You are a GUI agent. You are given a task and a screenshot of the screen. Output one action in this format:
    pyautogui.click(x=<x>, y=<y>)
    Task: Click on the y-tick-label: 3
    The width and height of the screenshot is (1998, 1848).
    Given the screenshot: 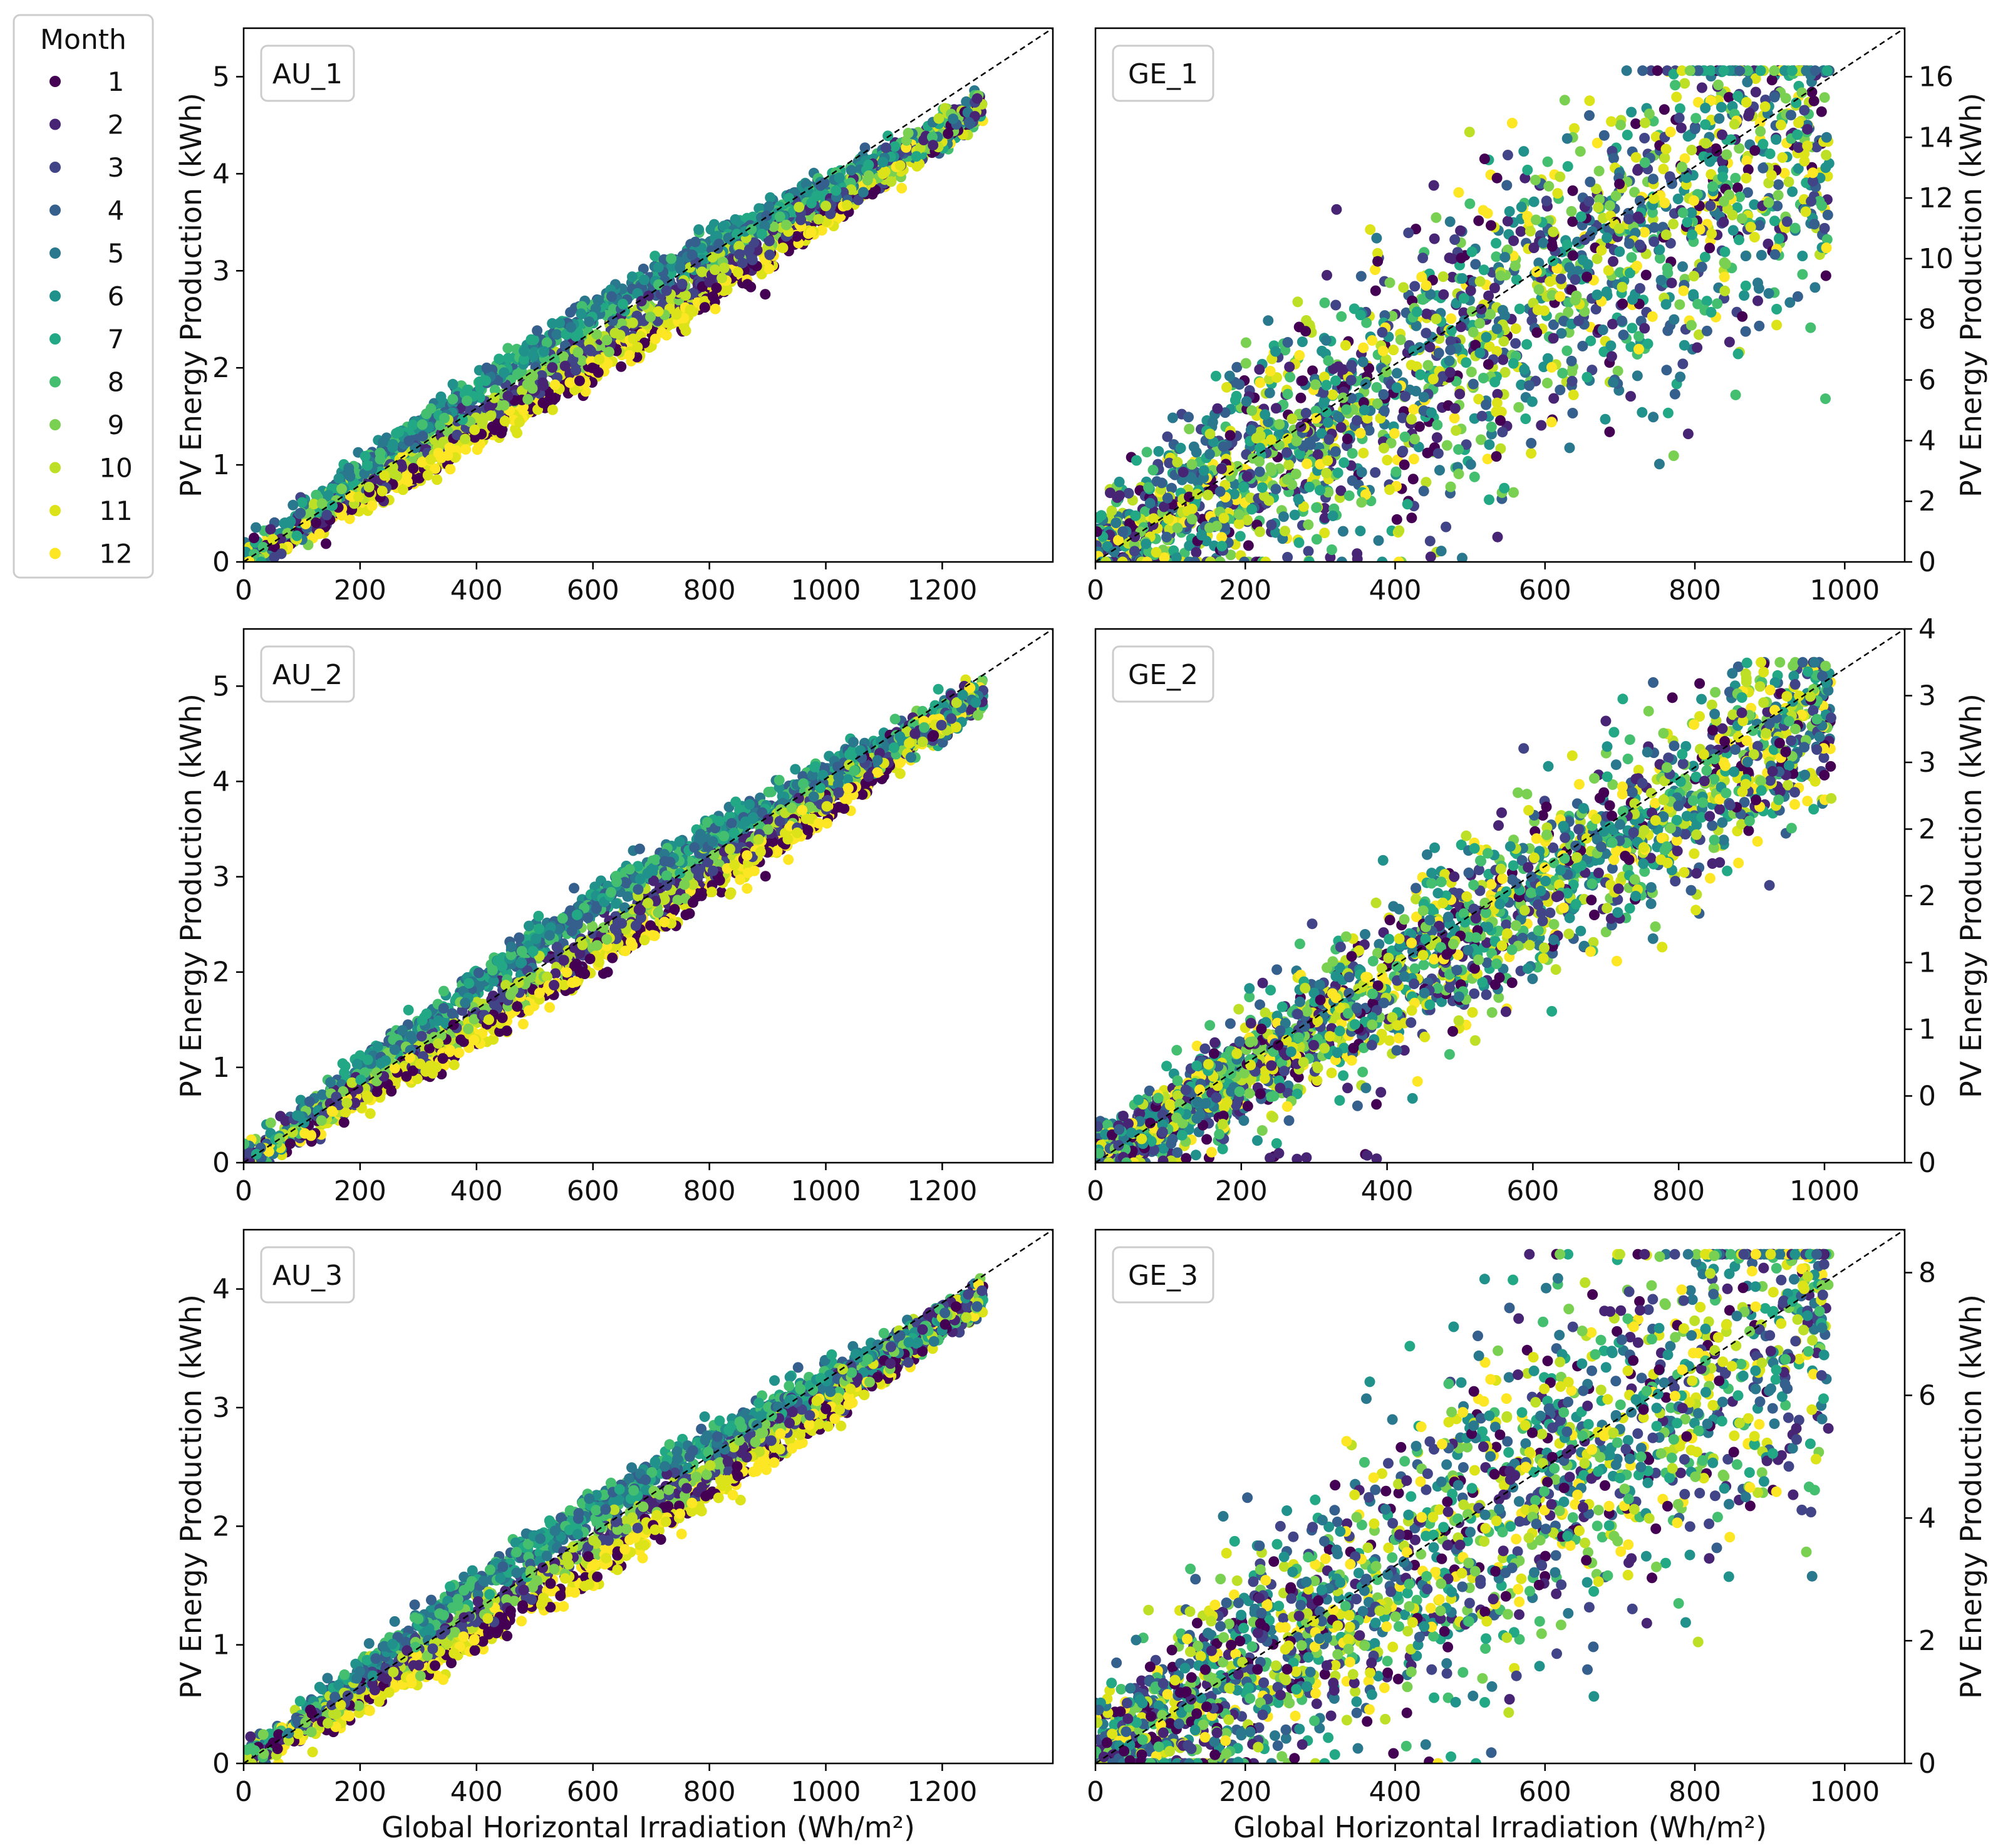 What is the action you would take?
    pyautogui.click(x=221, y=271)
    